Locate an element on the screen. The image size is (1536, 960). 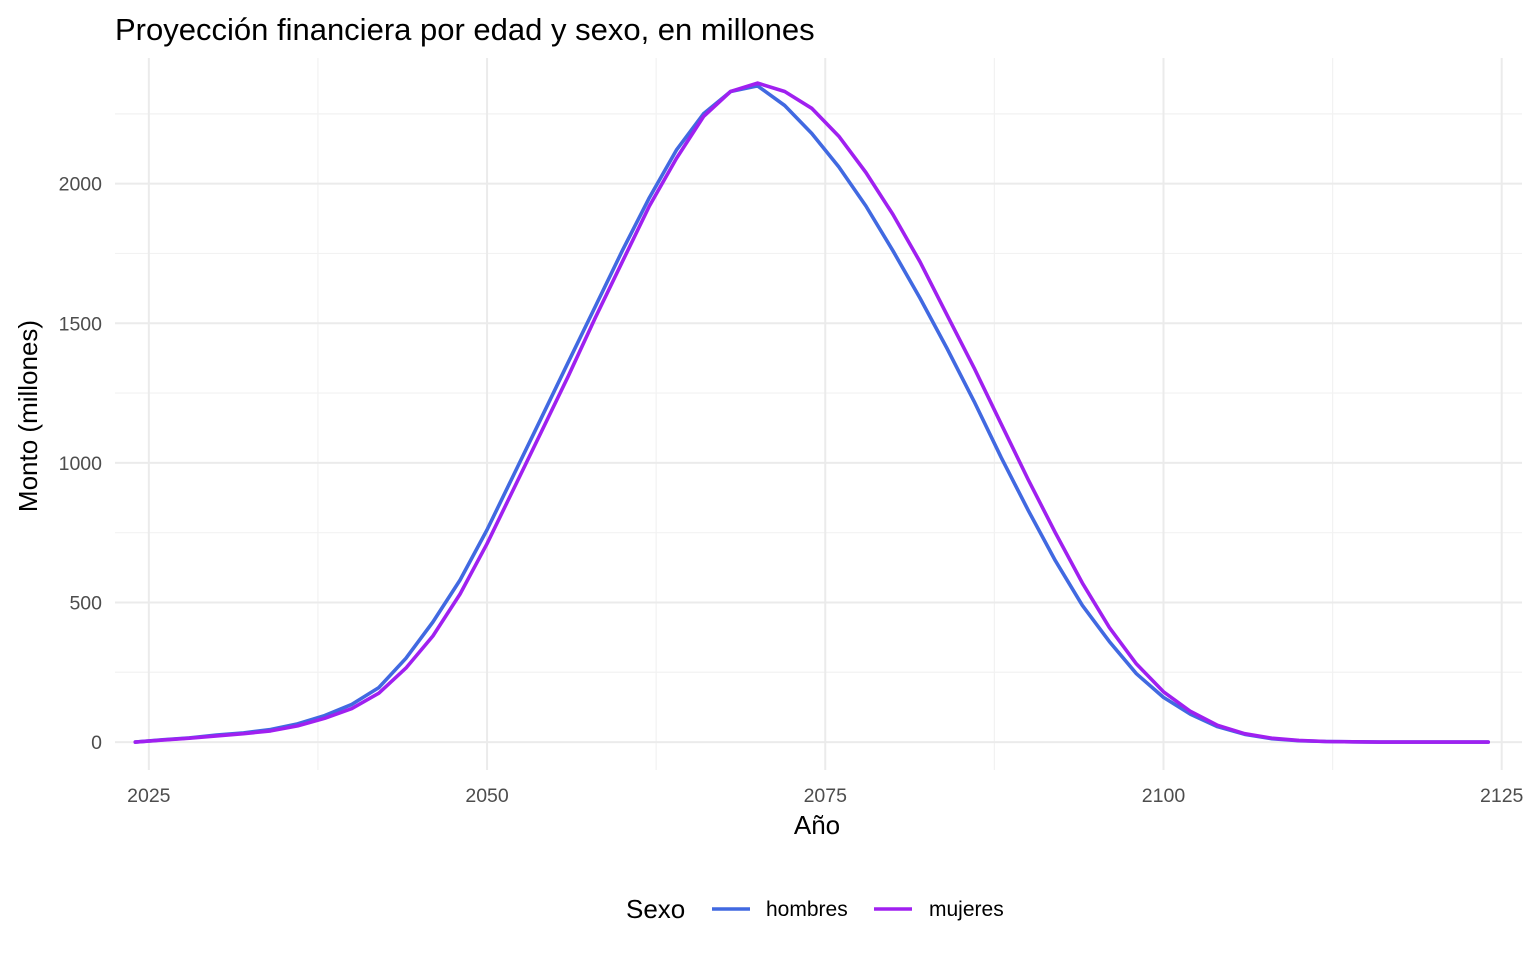
x-tick-label: 2125 is located at coordinates (1502, 796).